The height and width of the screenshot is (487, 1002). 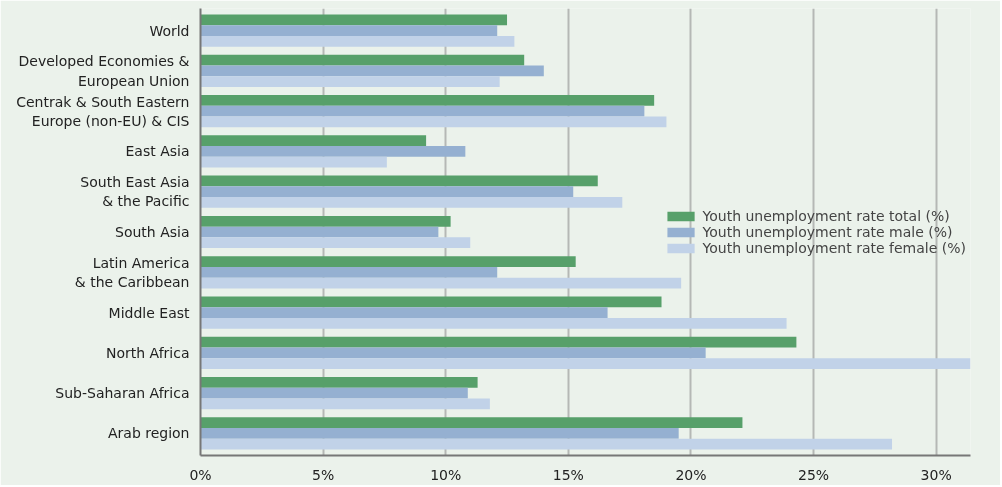 What do you see at coordinates (936, 474) in the screenshot?
I see `x-tick-label: 30%` at bounding box center [936, 474].